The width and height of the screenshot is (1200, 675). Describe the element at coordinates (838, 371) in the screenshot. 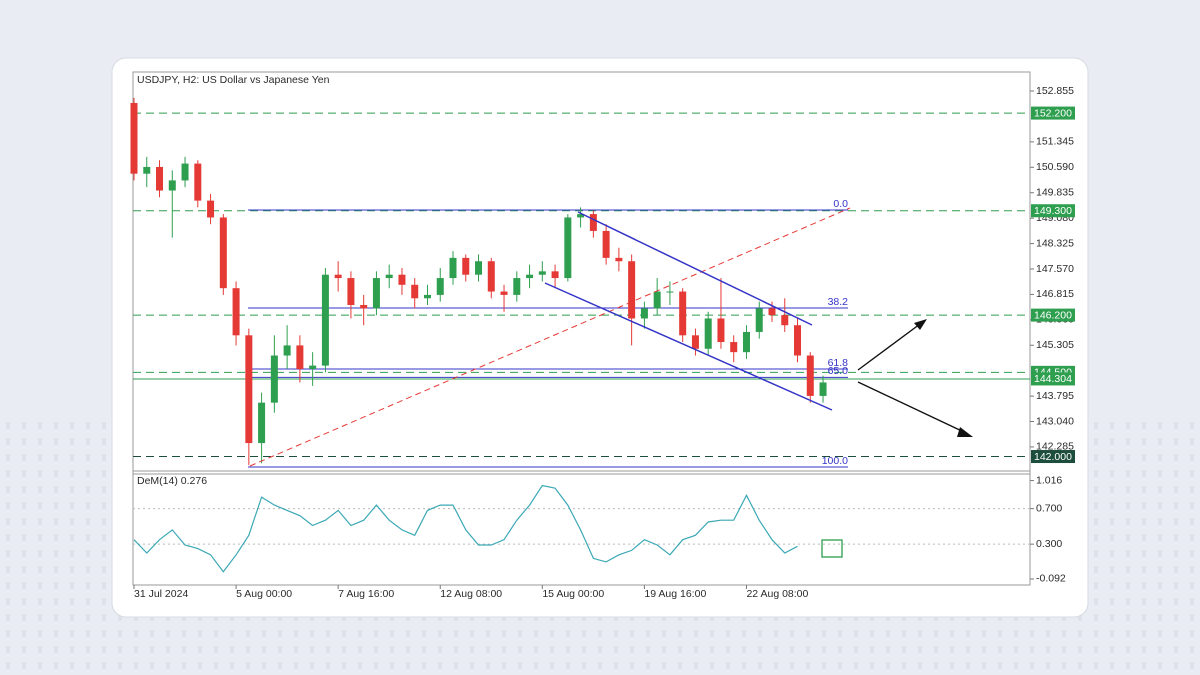

I see `fib-label: 65.0` at that location.